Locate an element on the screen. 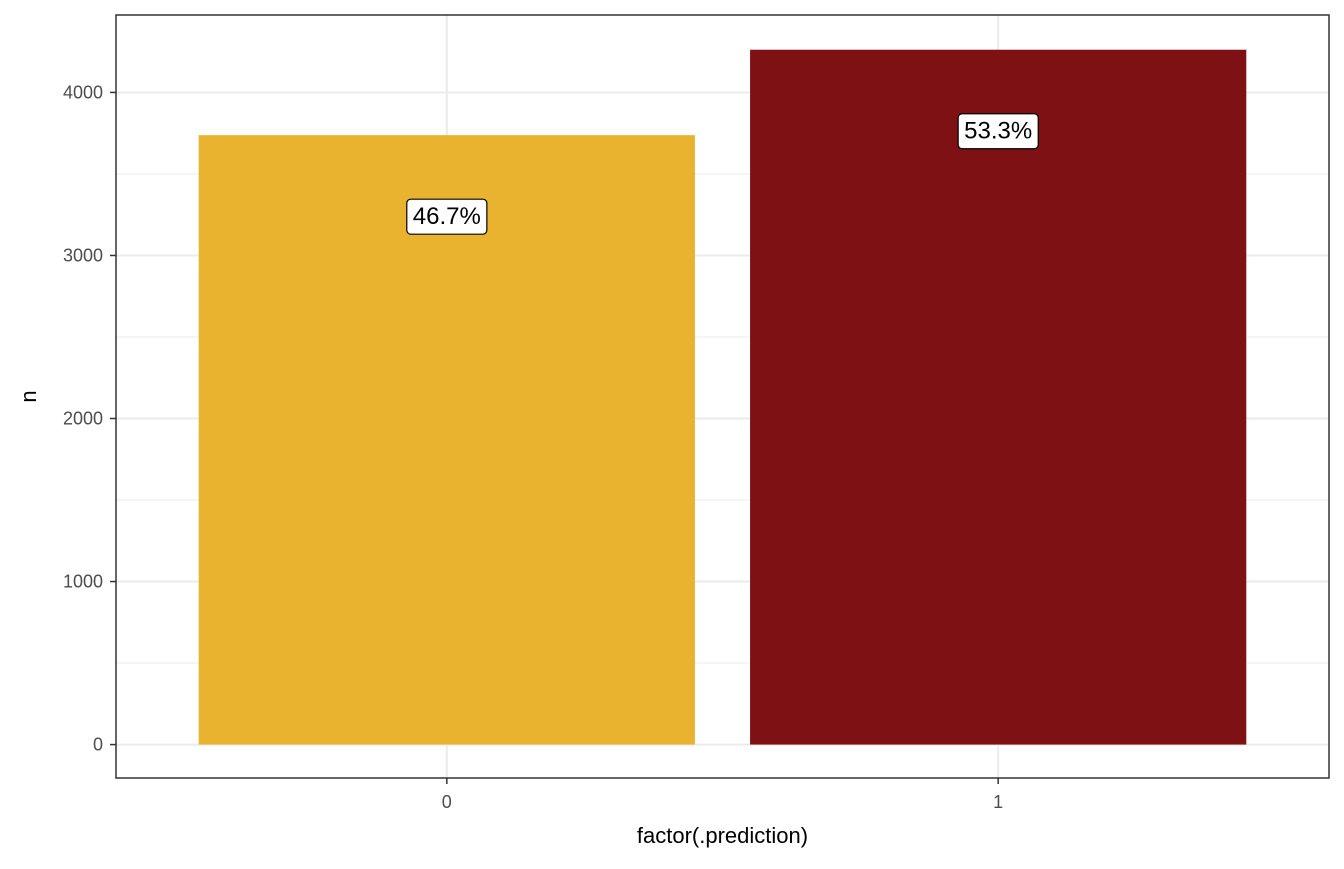  y-tick-label: 2000 is located at coordinates (83, 419).